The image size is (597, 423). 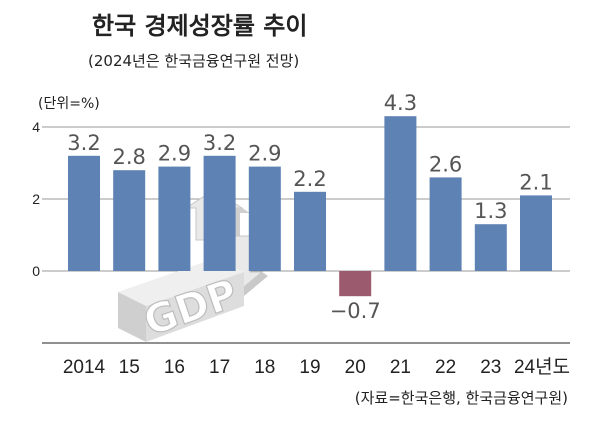 I want to click on value-label-17: 3.2, so click(x=219, y=143).